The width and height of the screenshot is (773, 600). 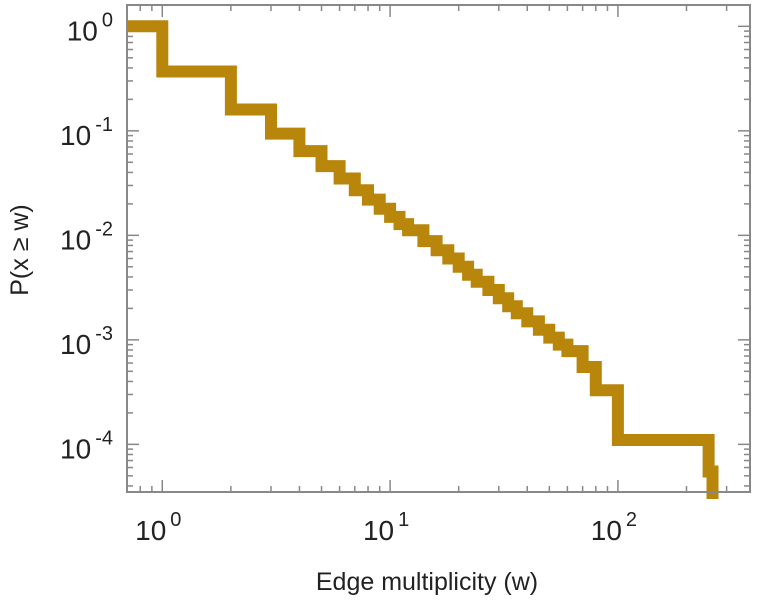 I want to click on y-tick-label: 10 0, so click(x=90, y=27).